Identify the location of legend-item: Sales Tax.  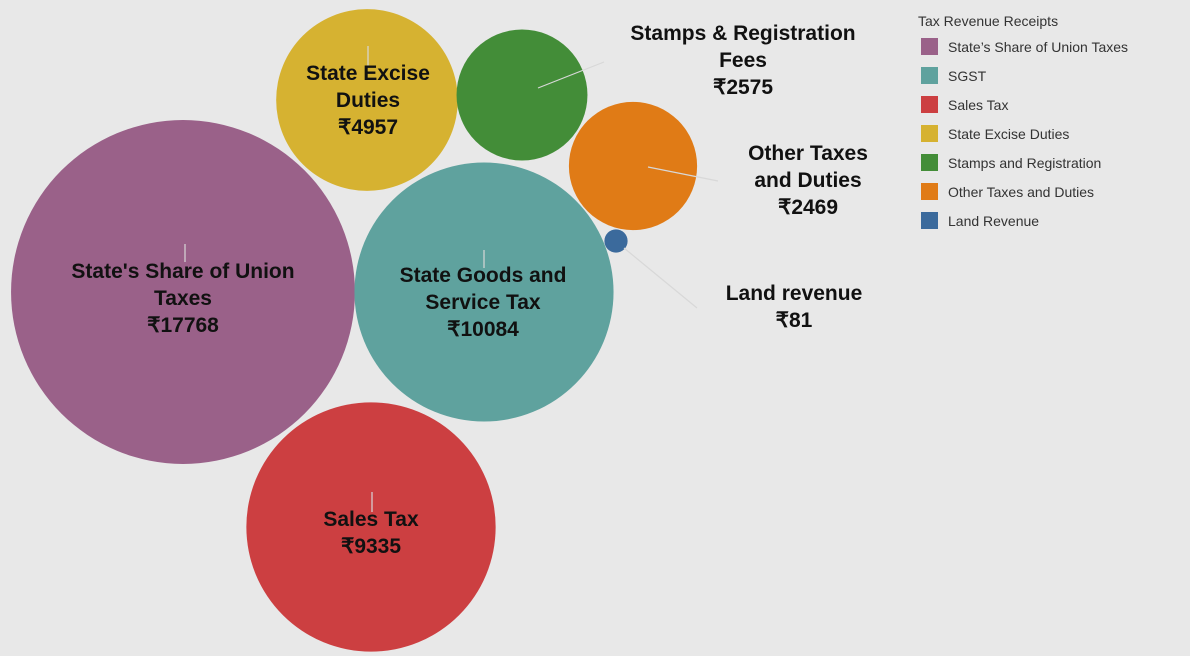
(1023, 104).